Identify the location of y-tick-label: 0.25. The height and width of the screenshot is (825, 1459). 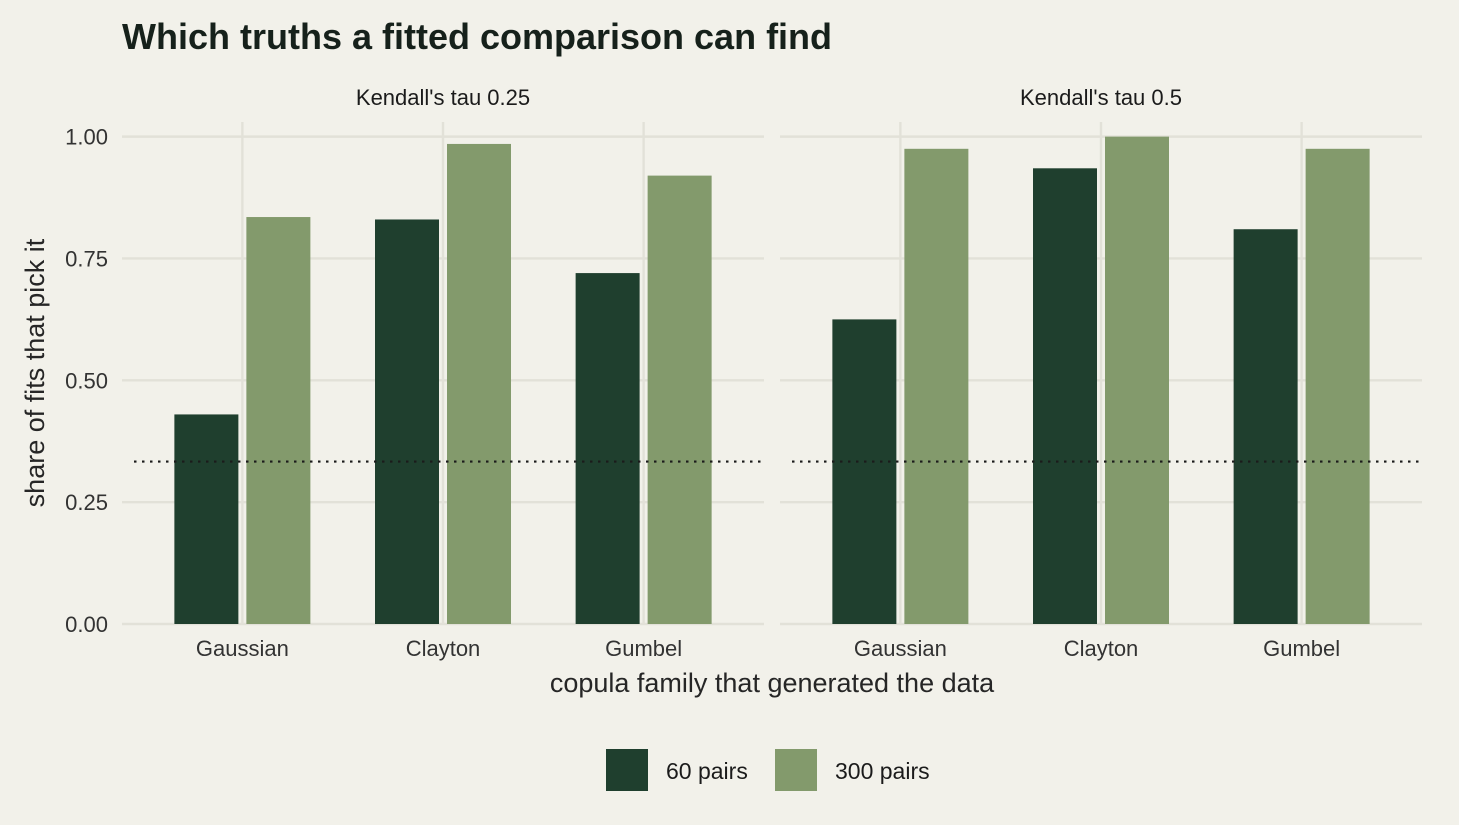
(86, 502).